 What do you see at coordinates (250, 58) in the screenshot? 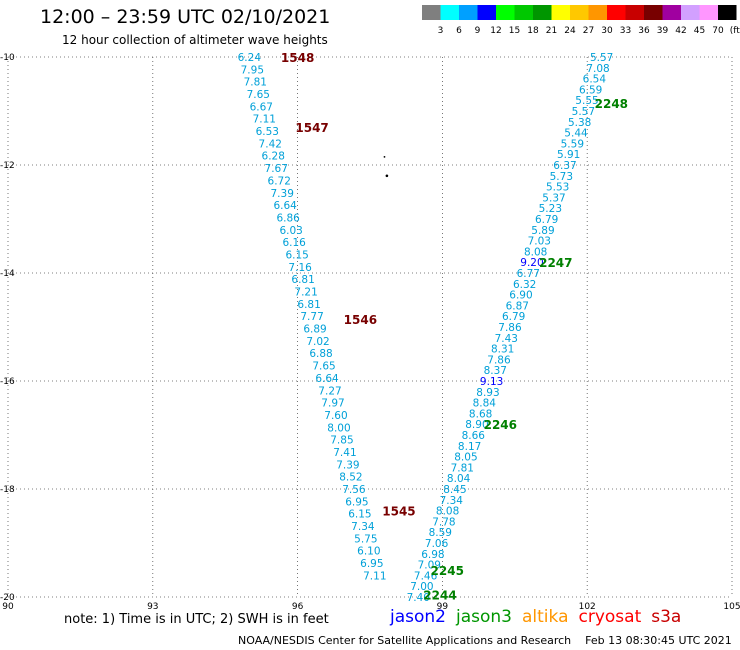
I see `swh-value-left-track: 6.24` at bounding box center [250, 58].